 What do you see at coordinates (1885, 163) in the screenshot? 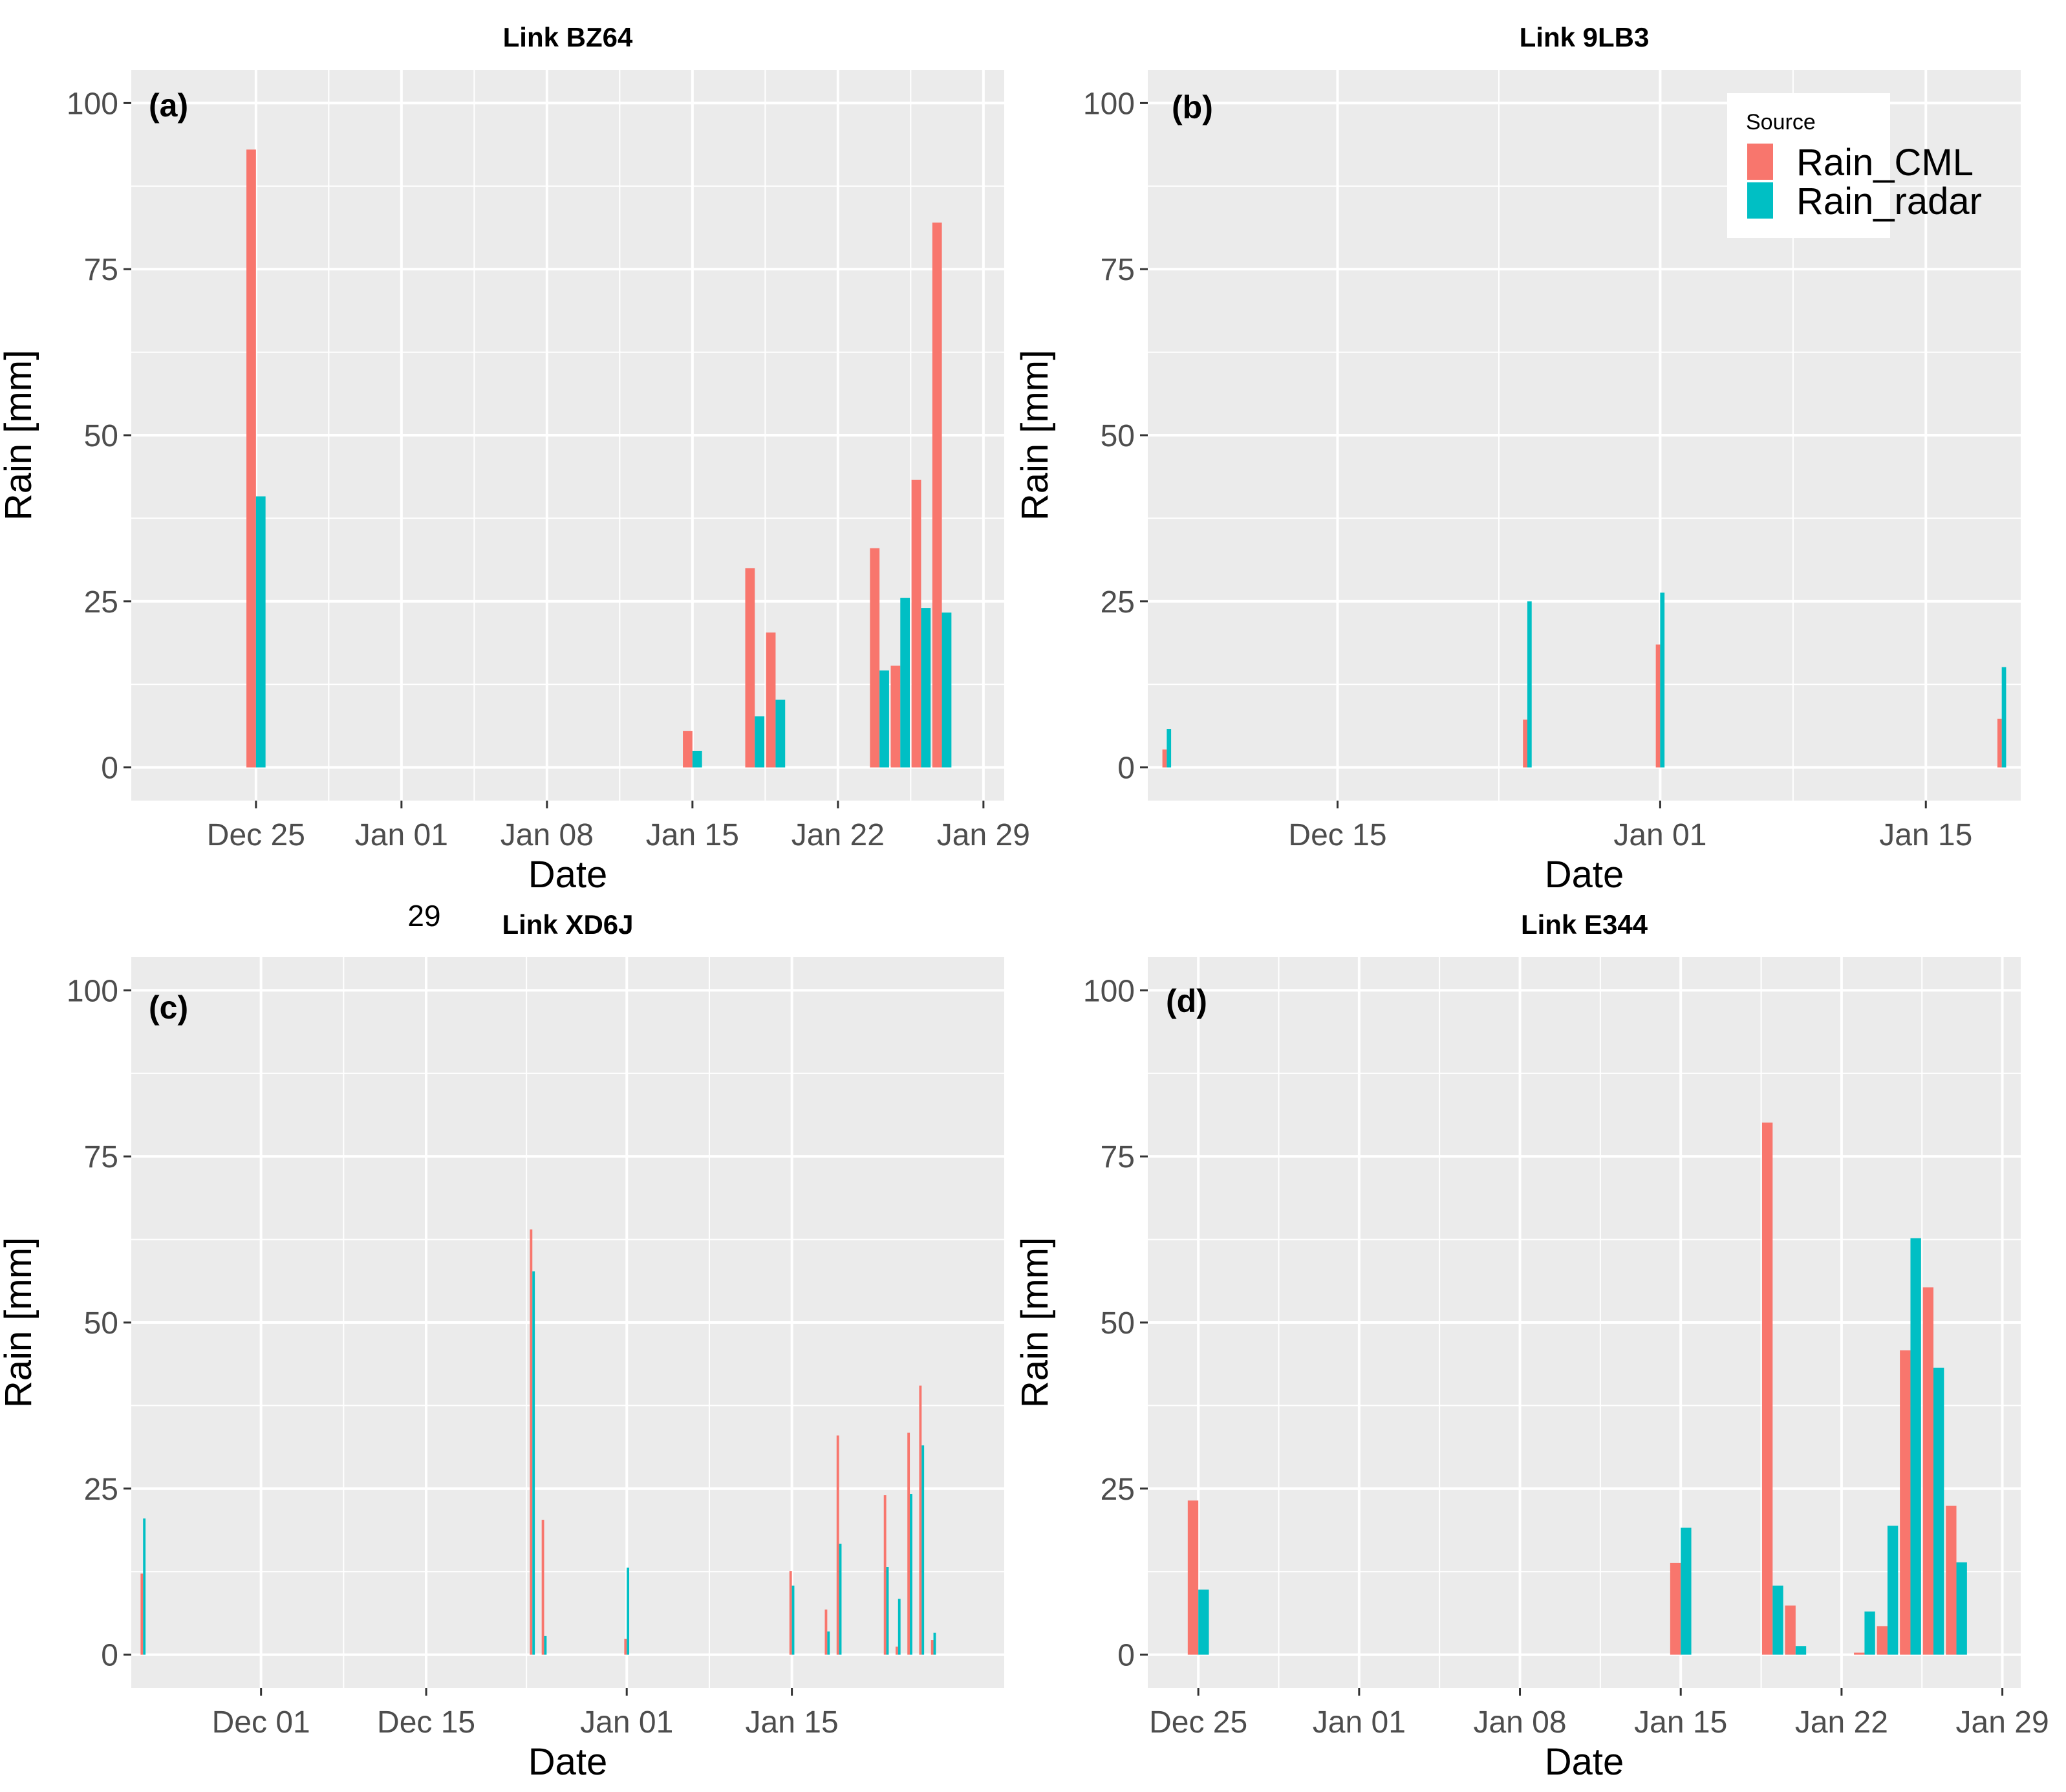
I see `legend-label-rain-cml: Rain_CML` at bounding box center [1885, 163].